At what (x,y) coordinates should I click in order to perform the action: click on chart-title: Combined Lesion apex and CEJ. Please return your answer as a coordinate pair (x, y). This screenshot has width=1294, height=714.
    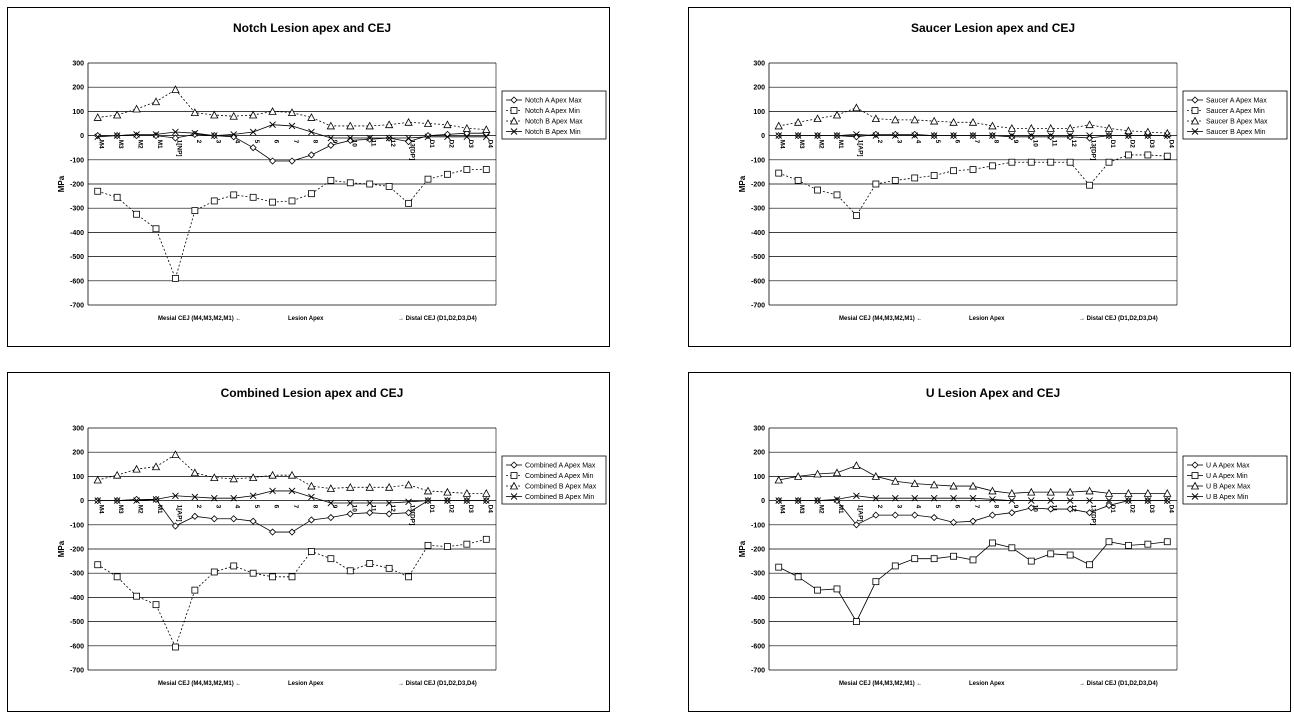
    Looking at the image, I should click on (312, 393).